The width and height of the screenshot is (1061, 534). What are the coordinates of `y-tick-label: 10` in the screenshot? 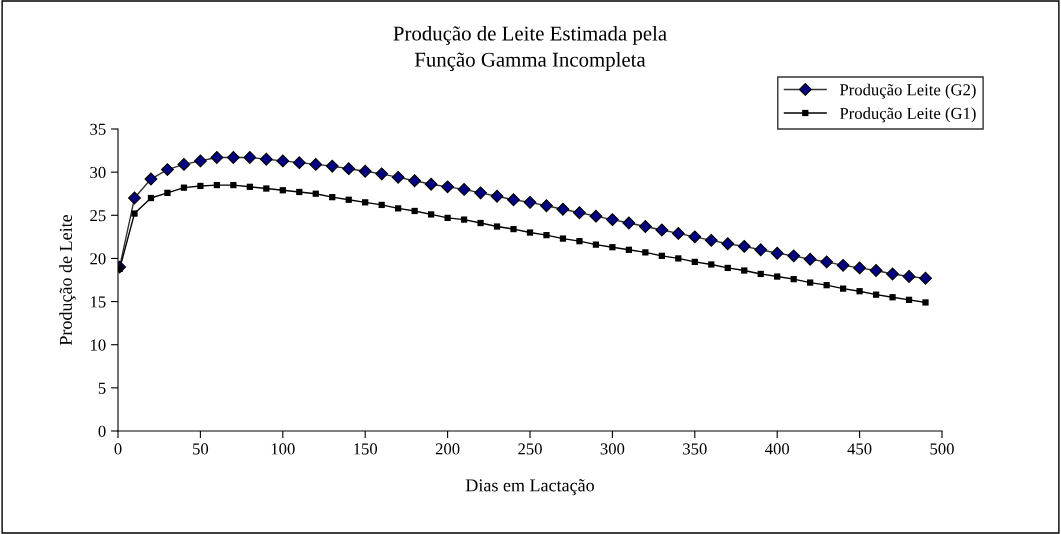 It's located at (98, 345).